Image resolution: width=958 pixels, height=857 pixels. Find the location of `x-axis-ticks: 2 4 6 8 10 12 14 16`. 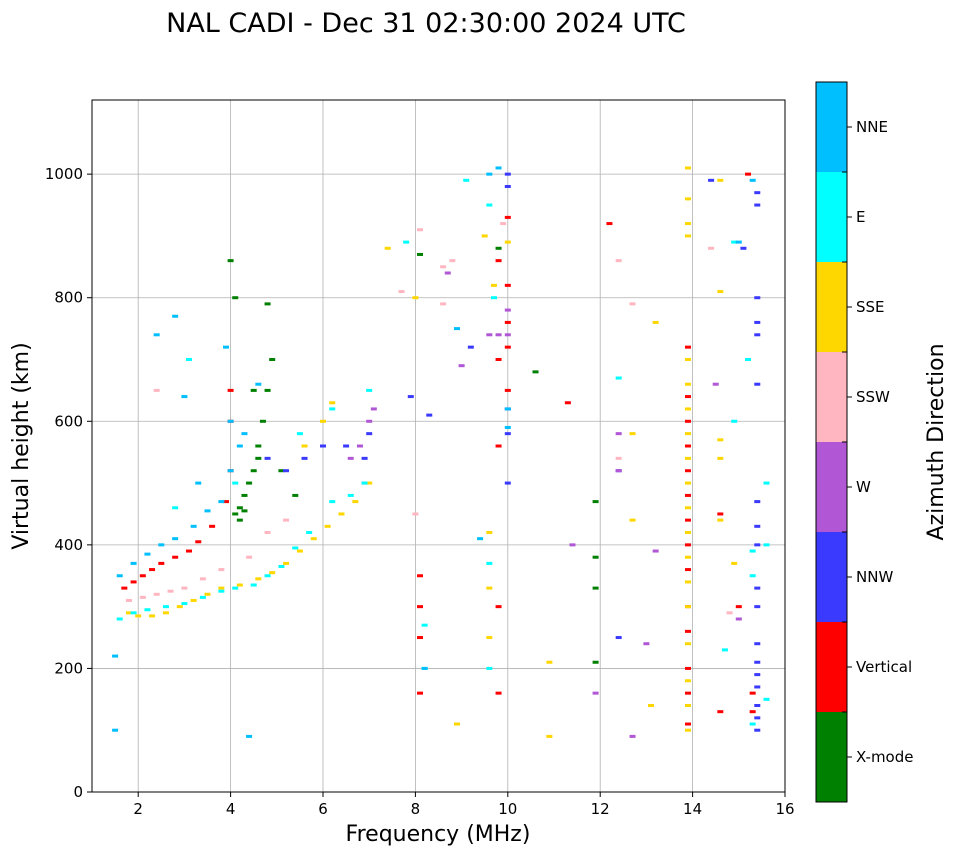

x-axis-ticks: 2 4 6 8 10 12 14 16 is located at coordinates (464, 805).